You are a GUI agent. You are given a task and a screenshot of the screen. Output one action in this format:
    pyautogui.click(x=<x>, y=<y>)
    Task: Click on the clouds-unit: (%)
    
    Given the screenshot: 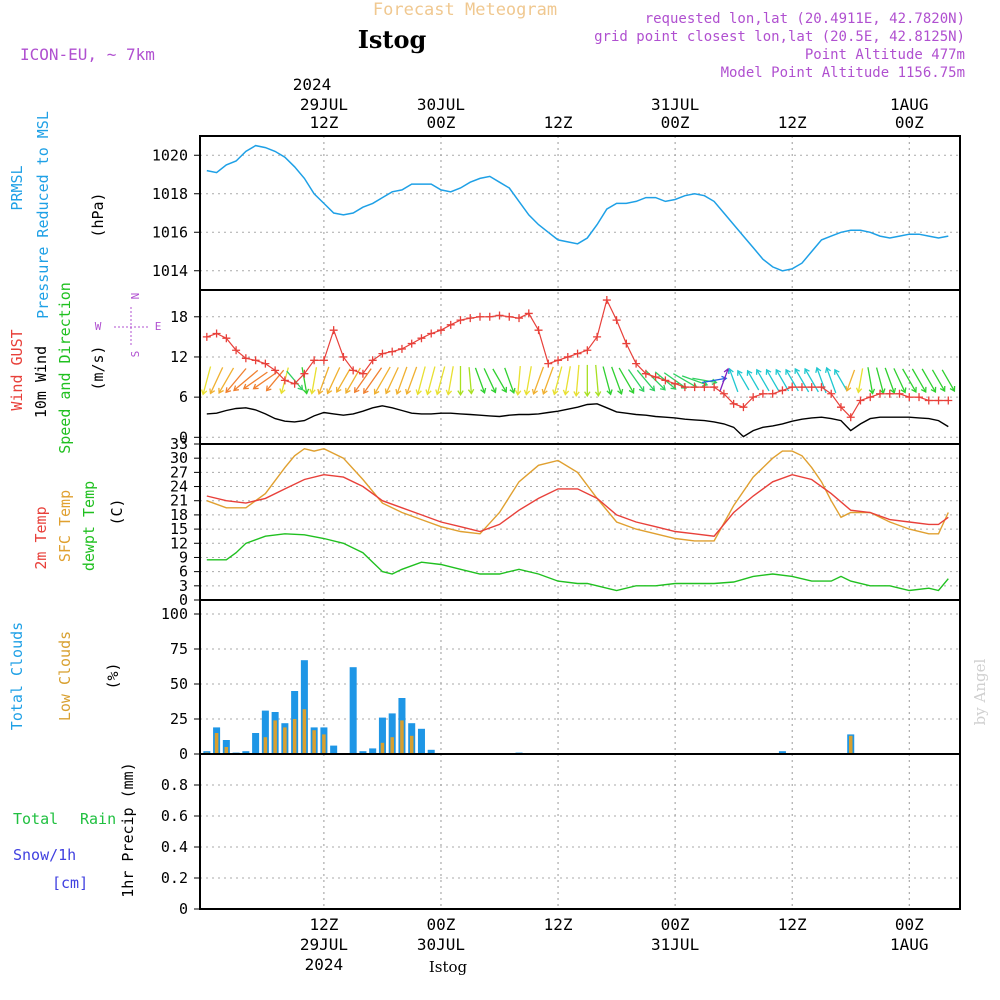 What is the action you would take?
    pyautogui.click(x=113, y=675)
    